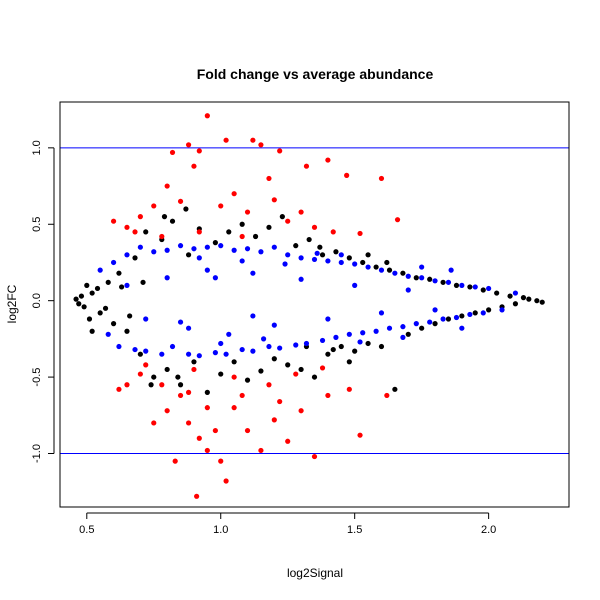 This screenshot has width=600, height=600. What do you see at coordinates (37, 453) in the screenshot?
I see `y-tick-label: -1.0` at bounding box center [37, 453].